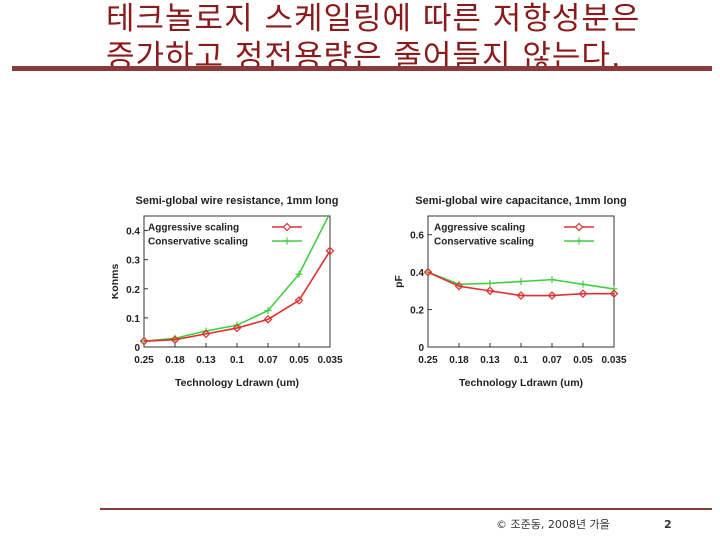 The image size is (720, 540). I want to click on footer-copyright: © 조준동, 2008년 가을, so click(553, 524).